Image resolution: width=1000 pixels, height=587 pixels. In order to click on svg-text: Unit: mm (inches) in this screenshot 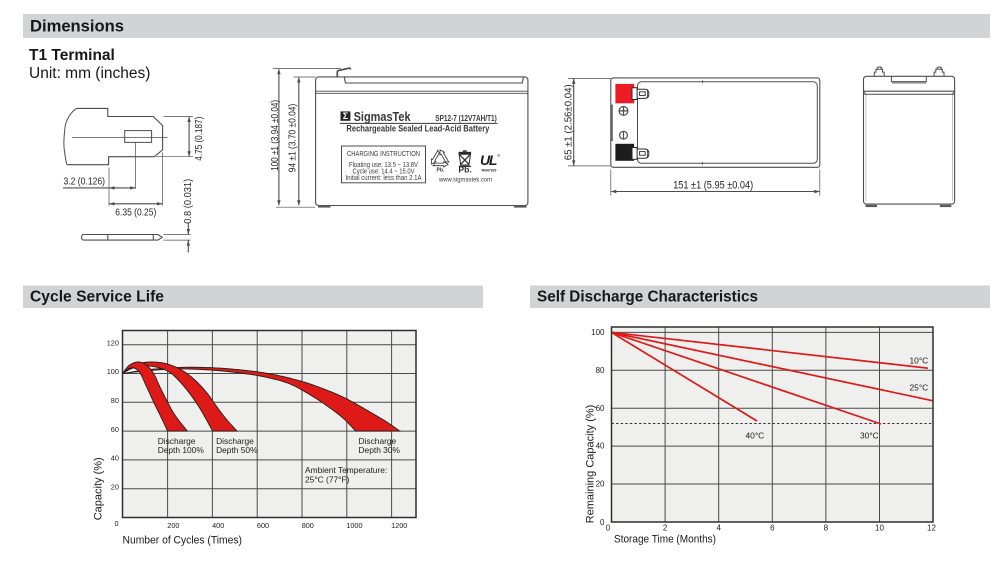, I will do `click(89, 73)`.